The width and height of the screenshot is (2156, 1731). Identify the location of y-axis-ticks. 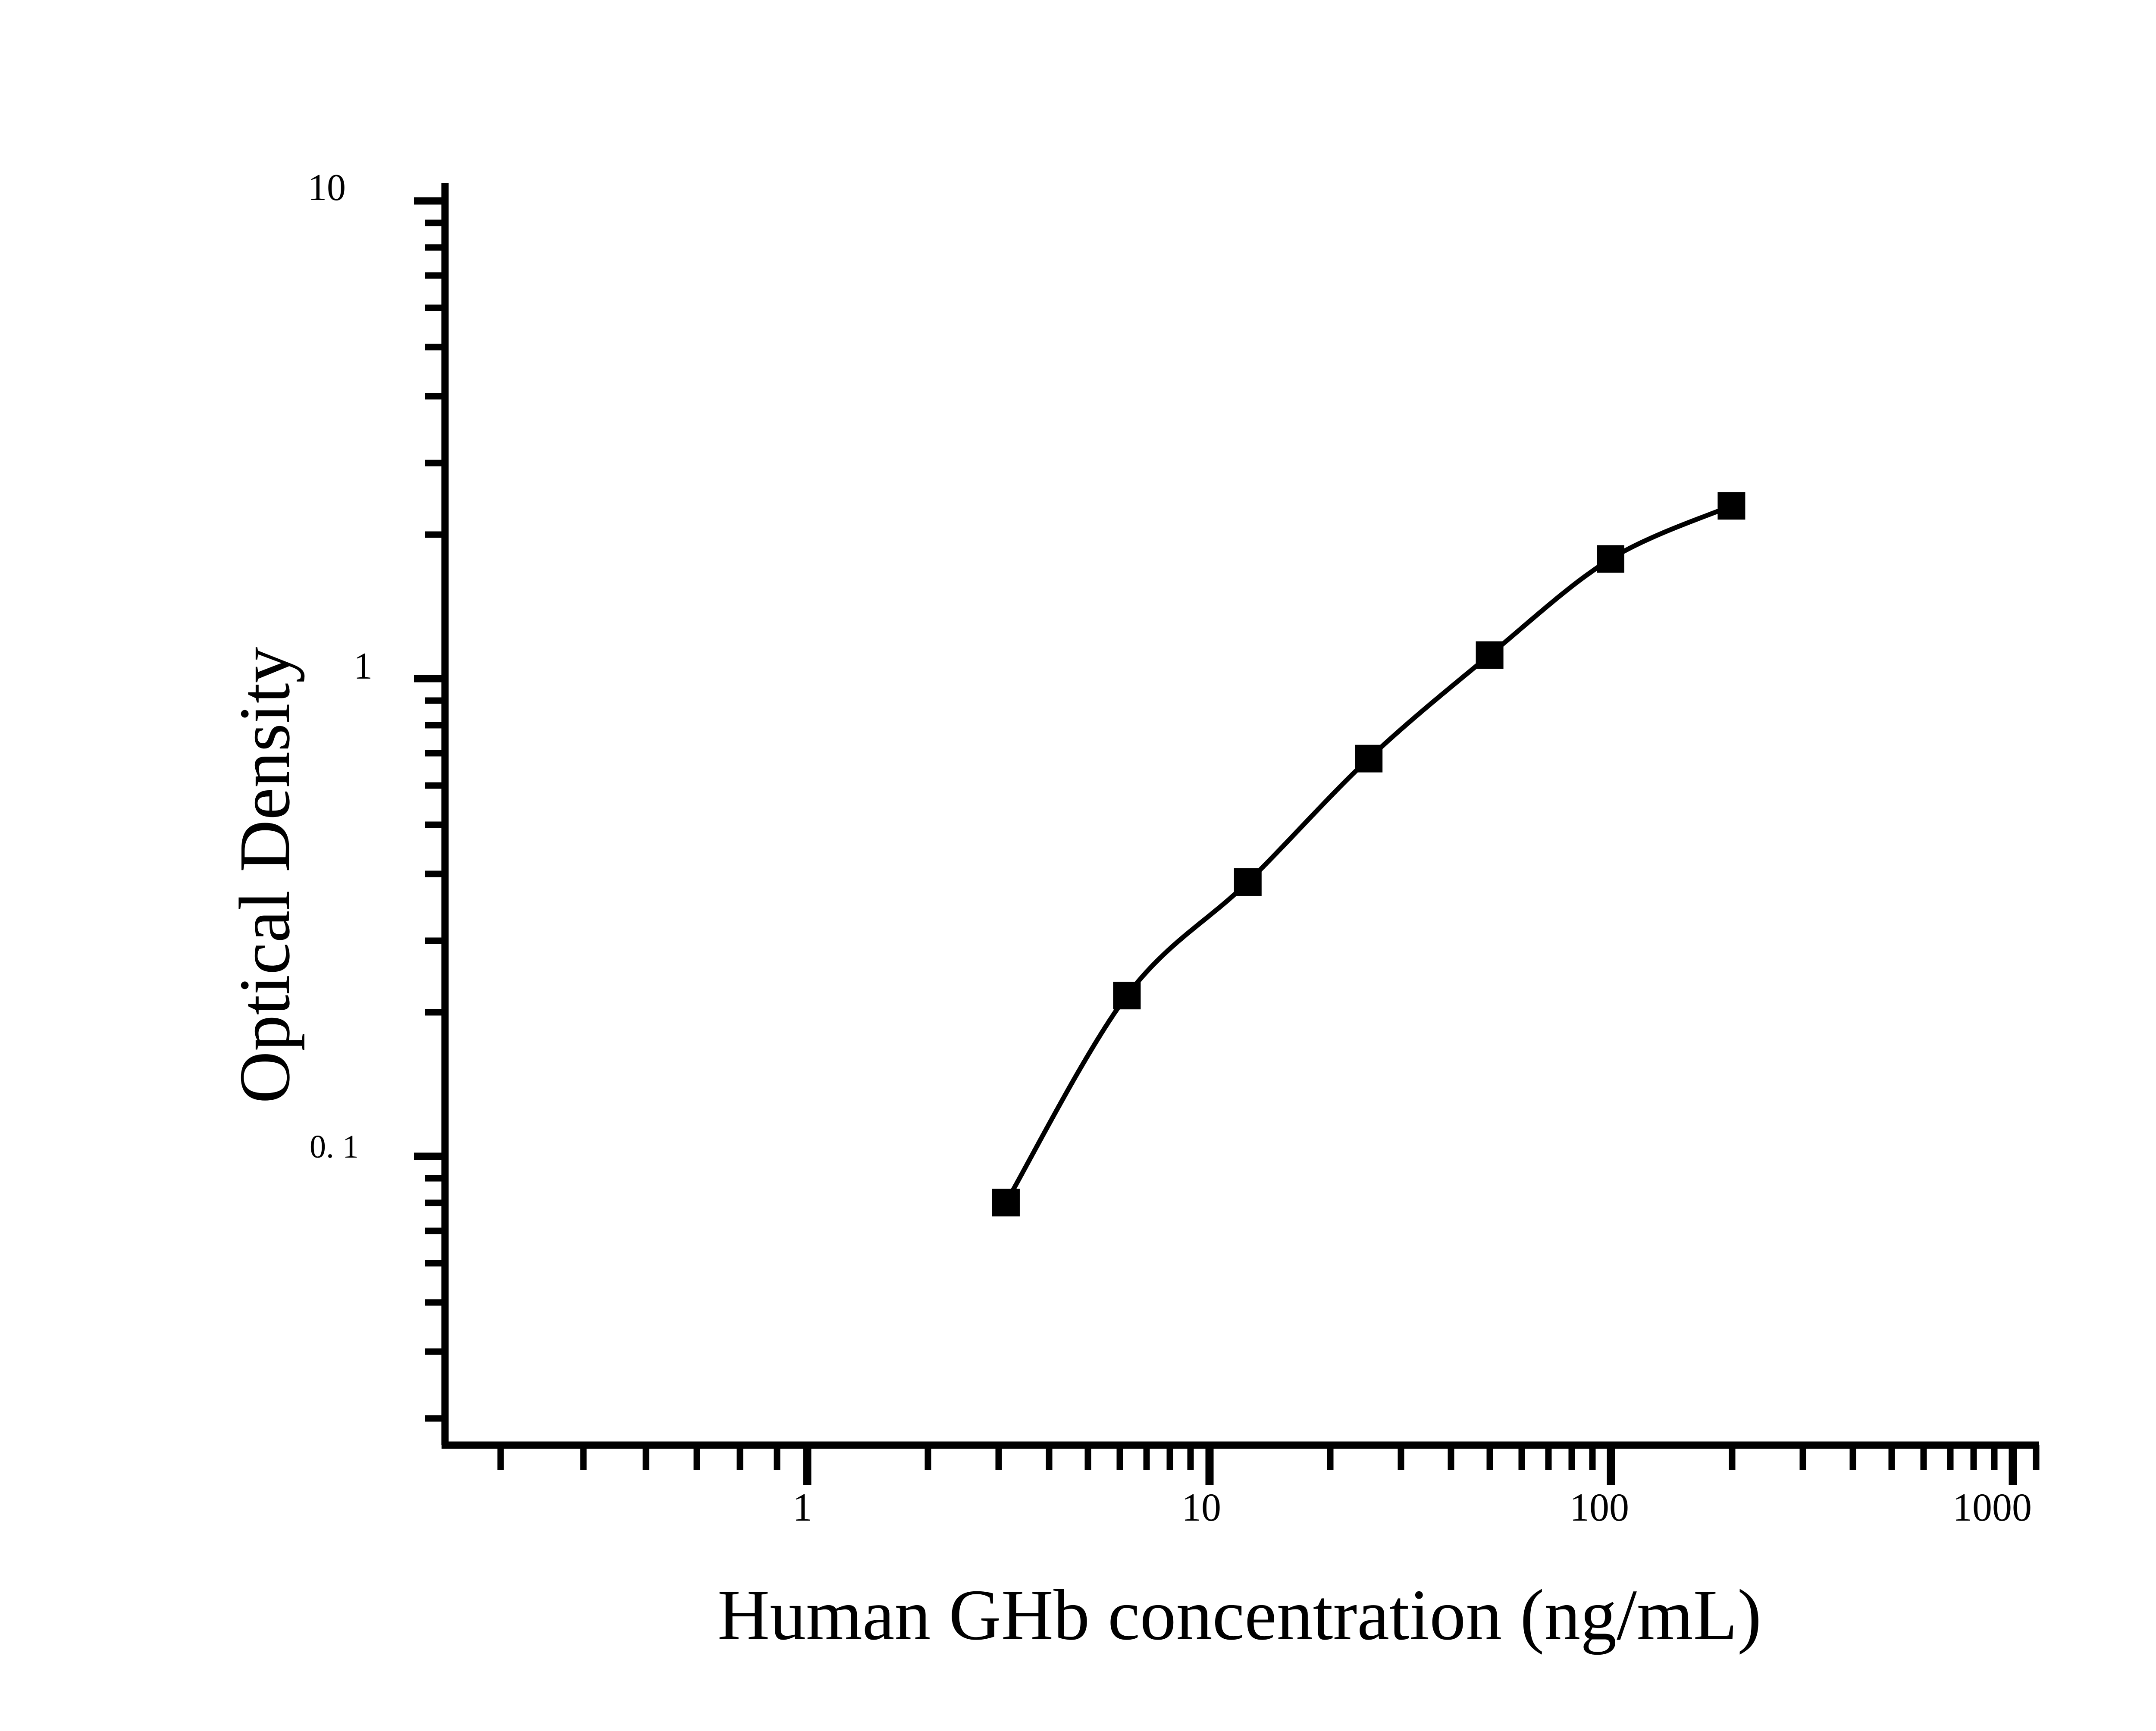
(429, 809).